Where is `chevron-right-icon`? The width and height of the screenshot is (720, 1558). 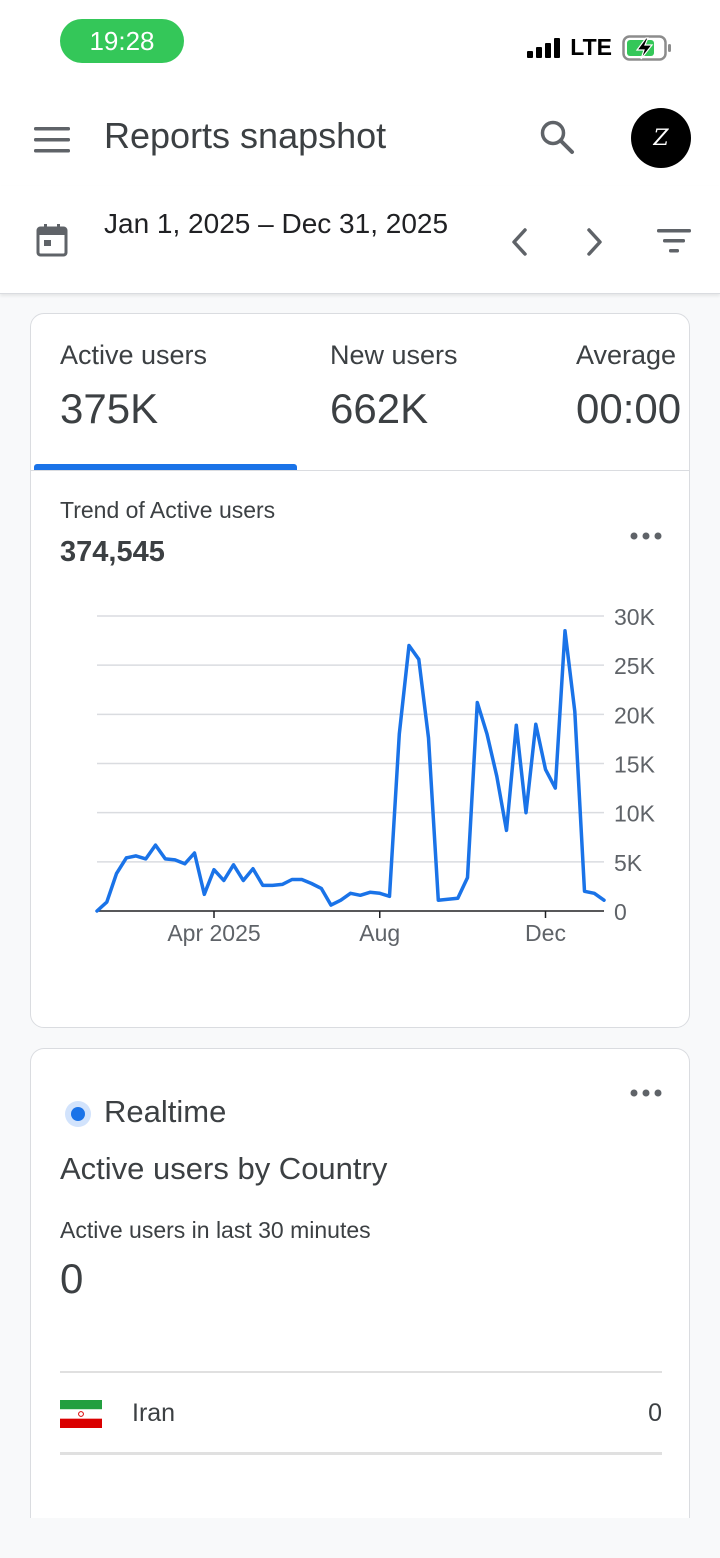
chevron-right-icon is located at coordinates (594, 242).